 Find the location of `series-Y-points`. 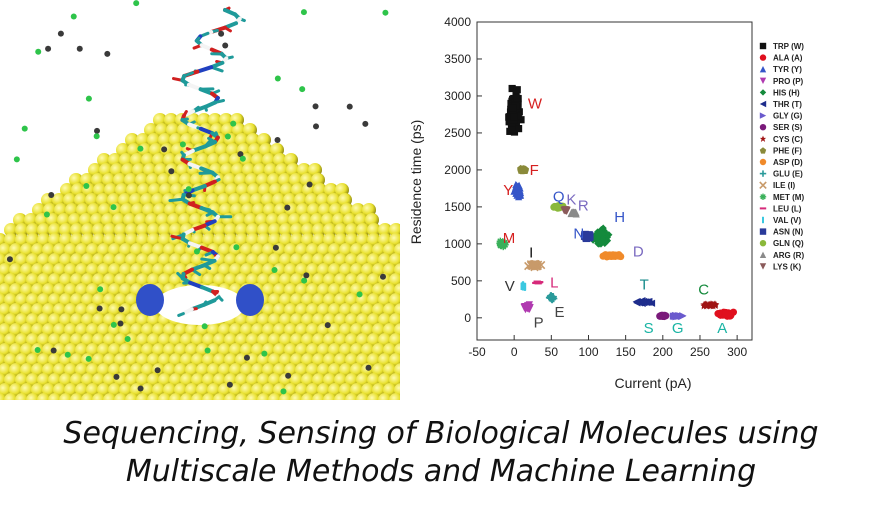

series-Y-points is located at coordinates (517, 190).